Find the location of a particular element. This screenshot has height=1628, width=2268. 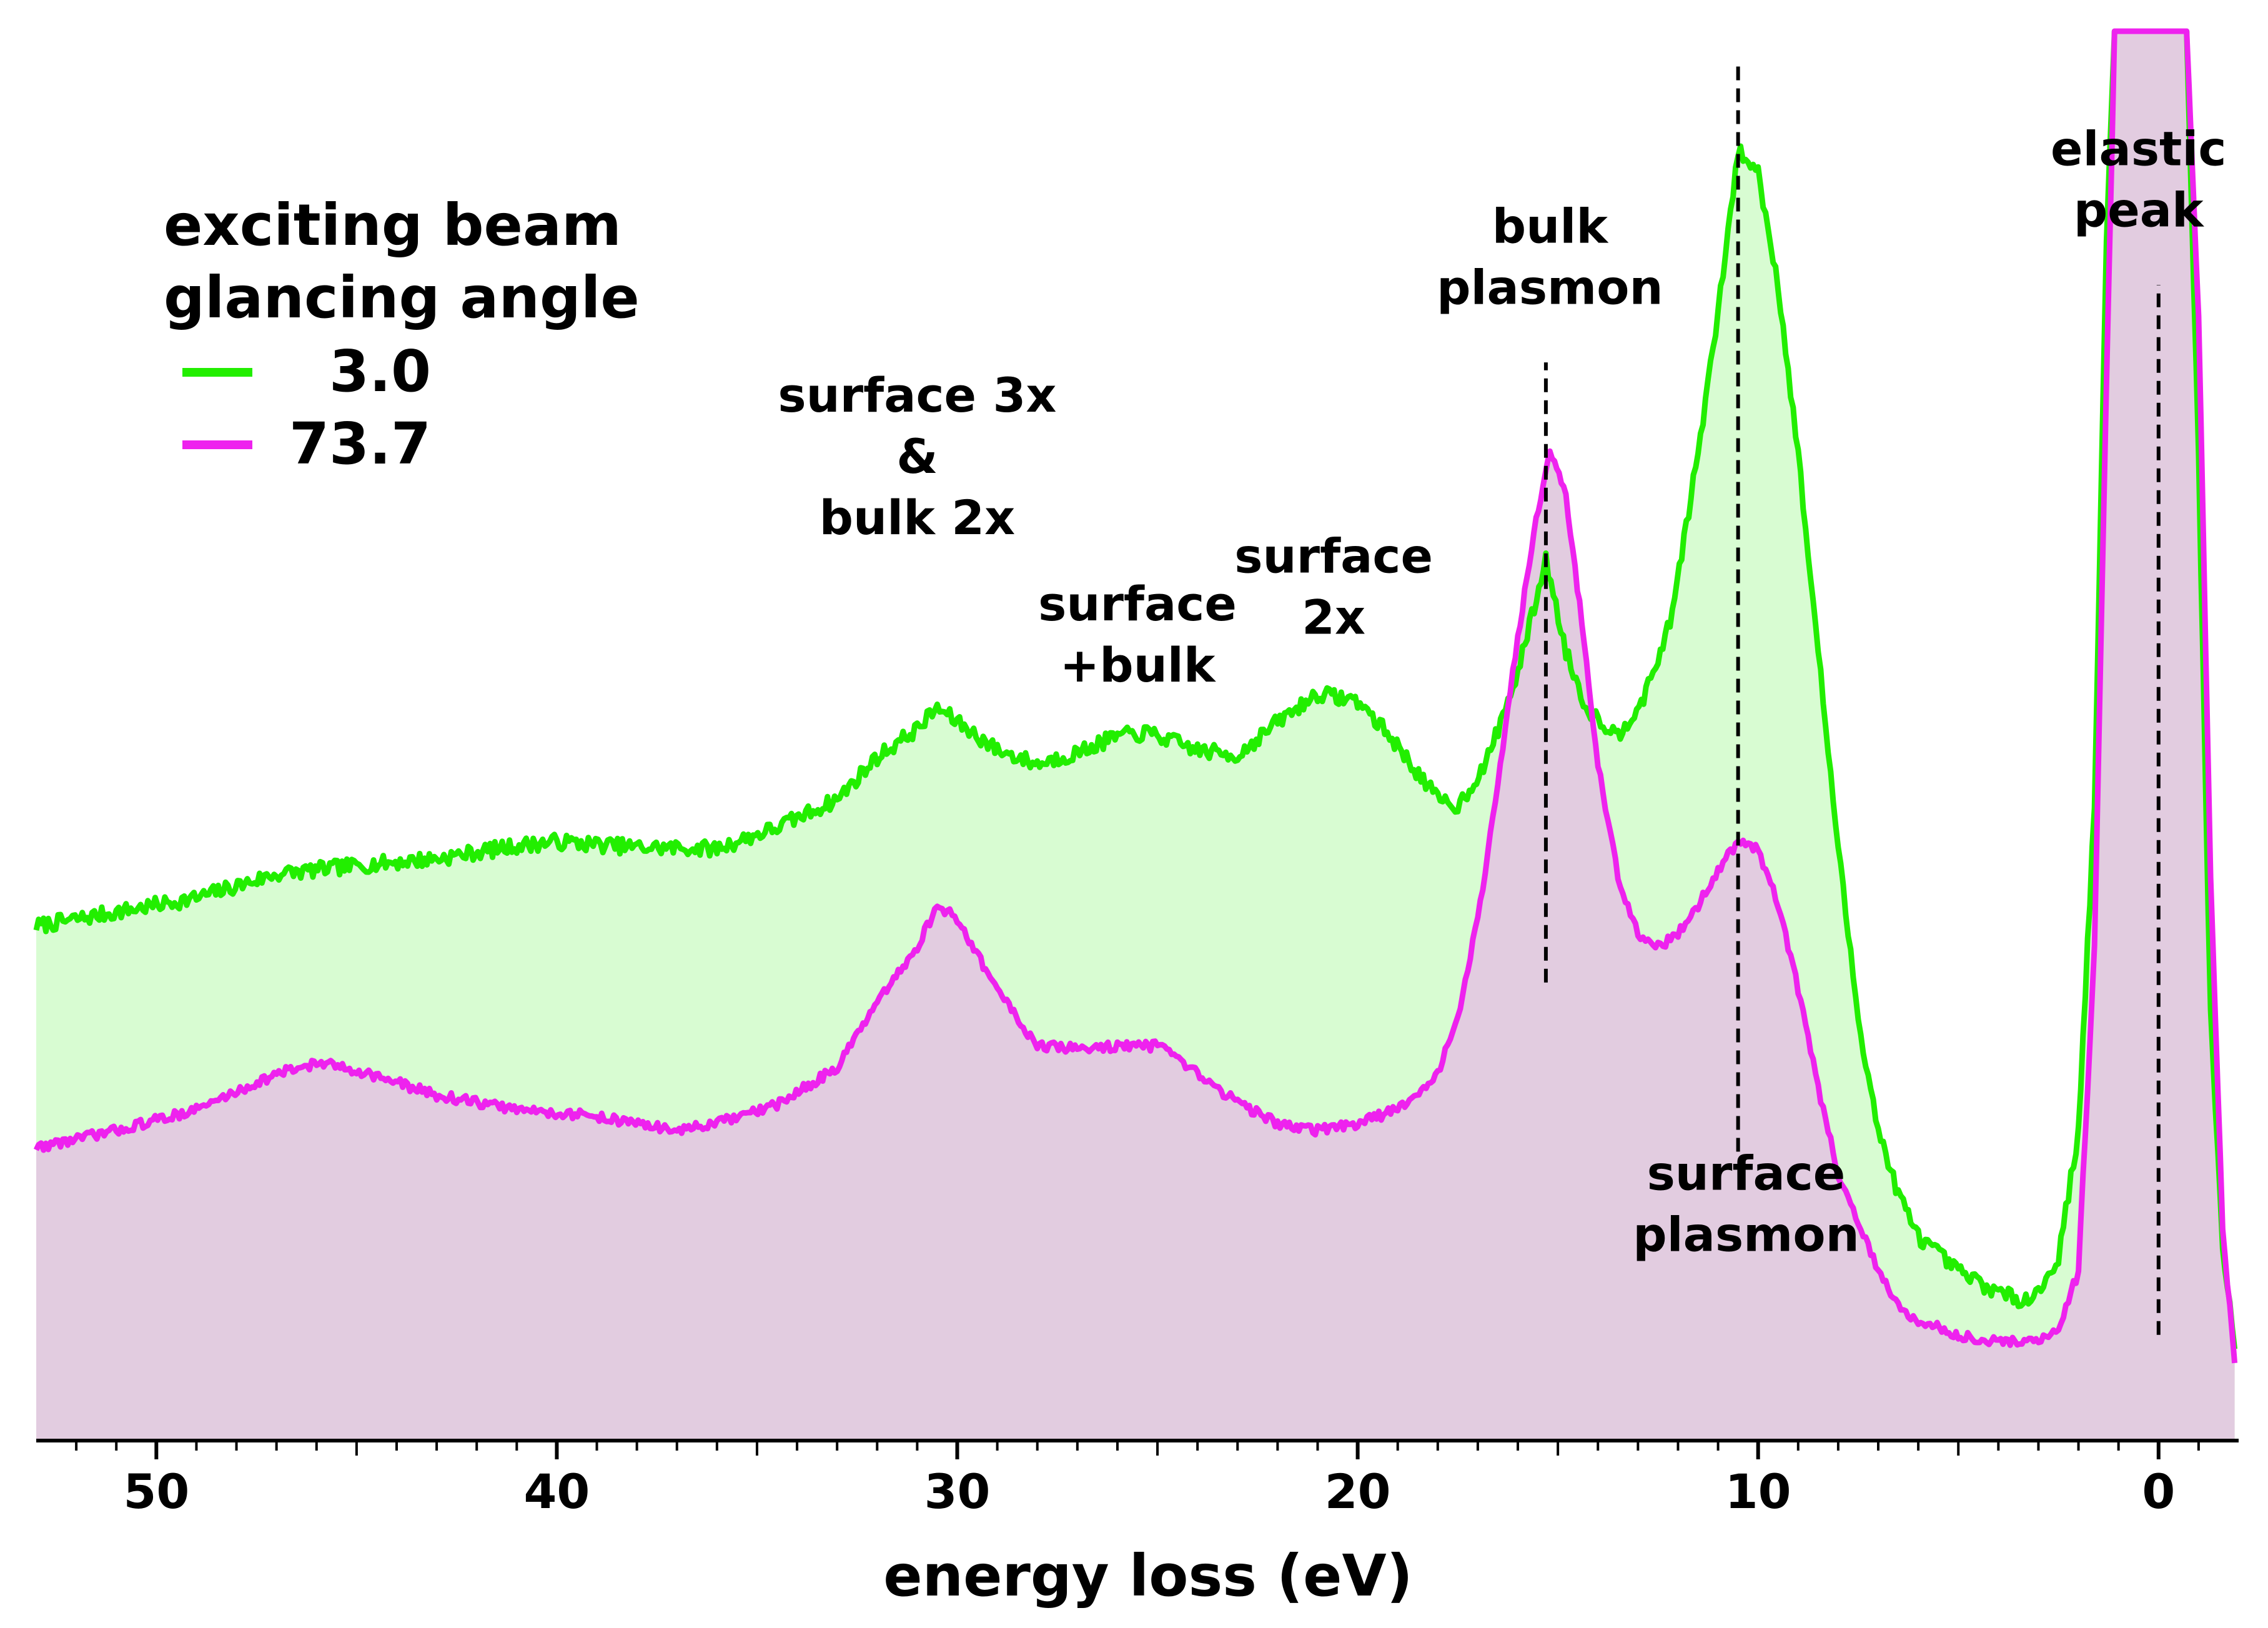

legend-label-3-0: 3.0 is located at coordinates (380, 371).